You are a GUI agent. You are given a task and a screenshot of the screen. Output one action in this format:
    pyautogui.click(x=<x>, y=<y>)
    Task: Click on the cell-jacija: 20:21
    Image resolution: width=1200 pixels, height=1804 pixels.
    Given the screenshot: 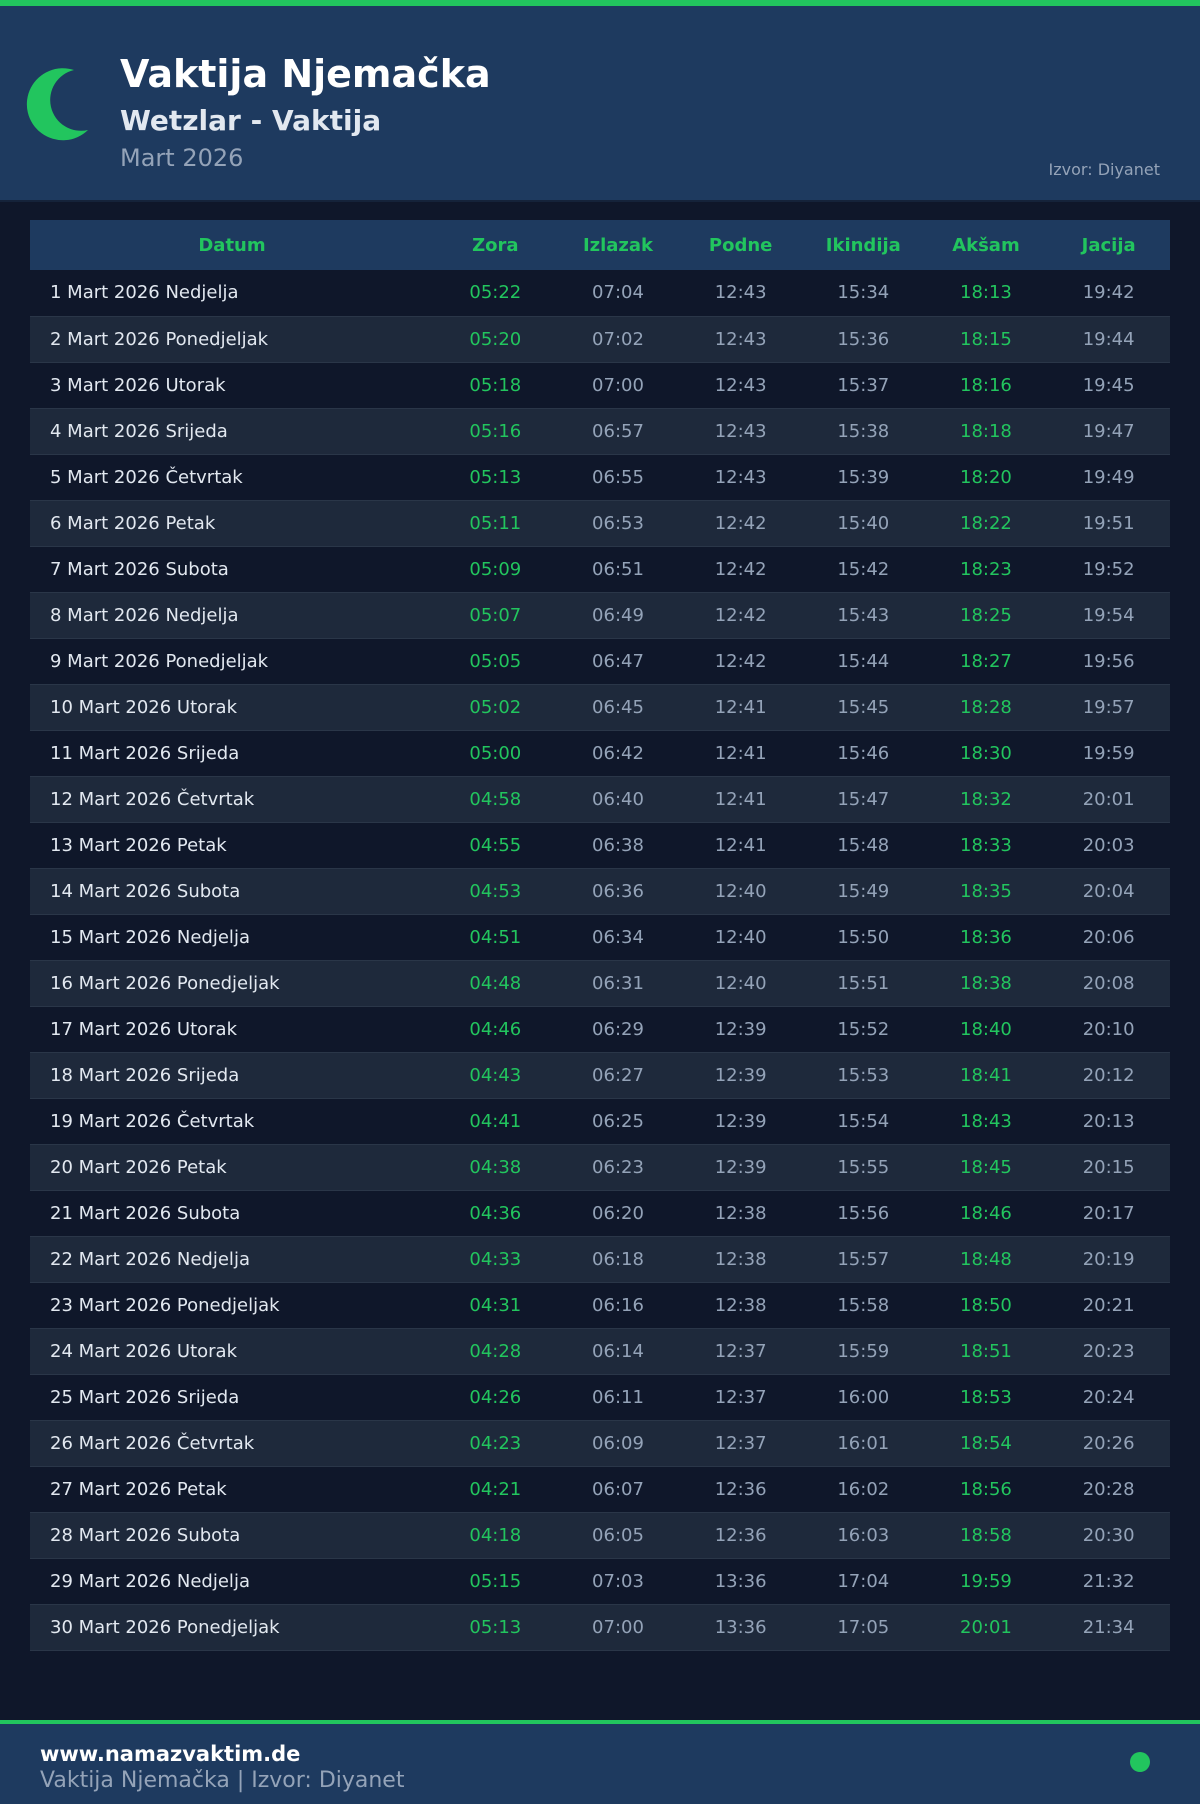 What is the action you would take?
    pyautogui.click(x=1108, y=1305)
    